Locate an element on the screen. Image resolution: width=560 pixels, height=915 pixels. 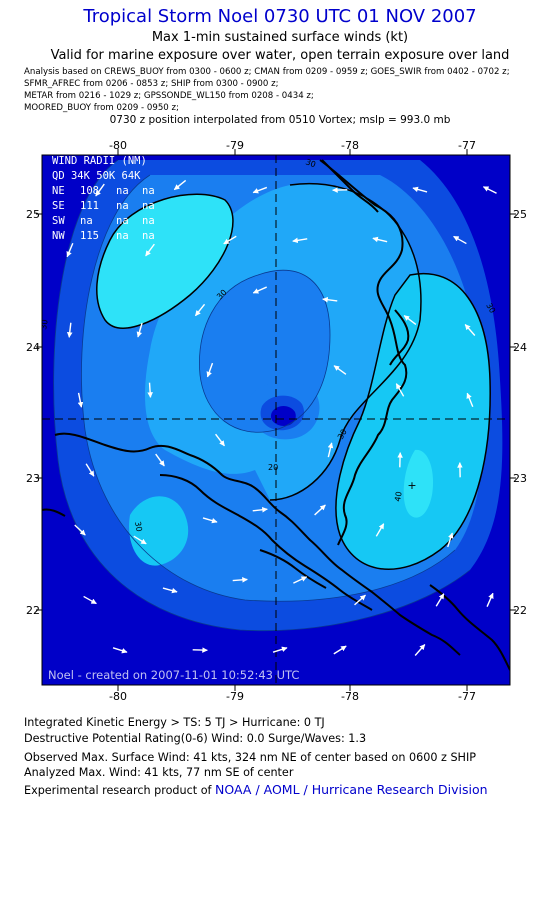
lat-label-left: 25 is located at coordinates (33, 214).